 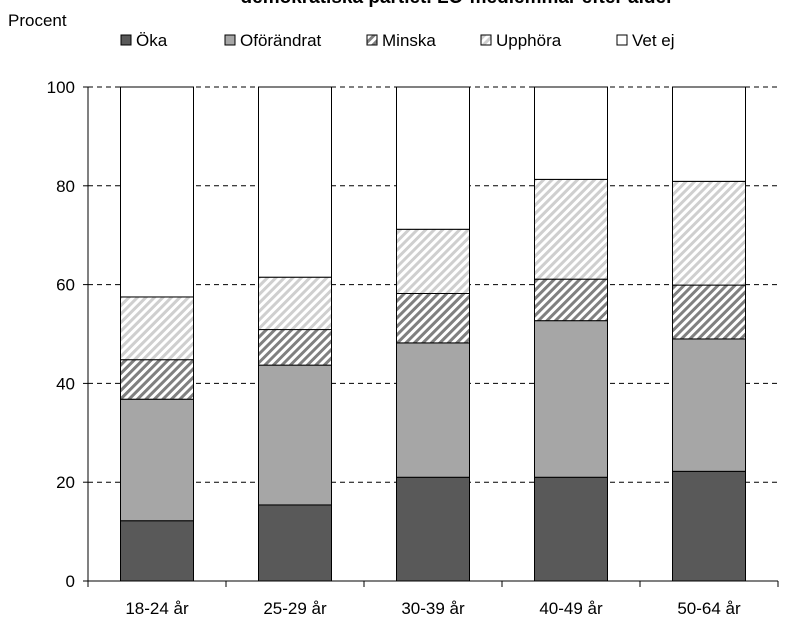 What do you see at coordinates (709, 233) in the screenshot?
I see `bar-upphora-50-64-ar` at bounding box center [709, 233].